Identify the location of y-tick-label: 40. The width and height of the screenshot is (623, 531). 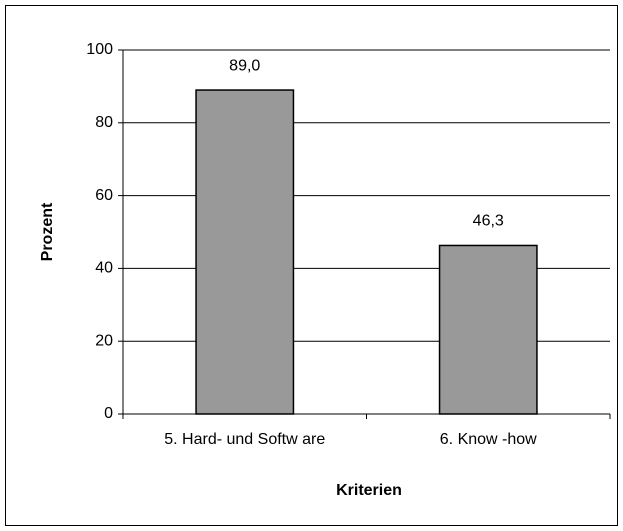
(104, 268).